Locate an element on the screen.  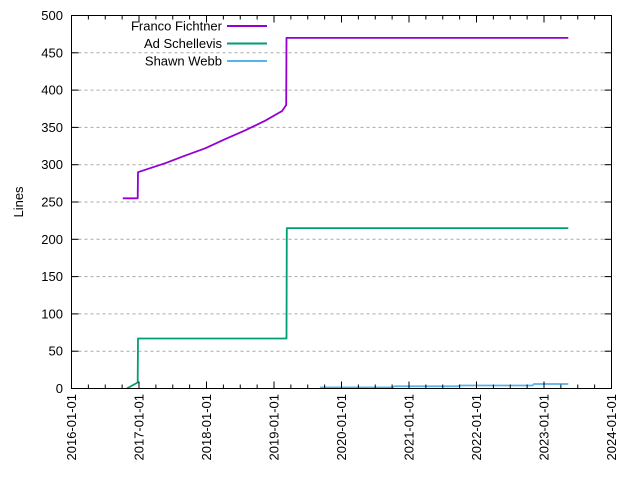
x-tick-label: 2018-01-01 is located at coordinates (206, 427).